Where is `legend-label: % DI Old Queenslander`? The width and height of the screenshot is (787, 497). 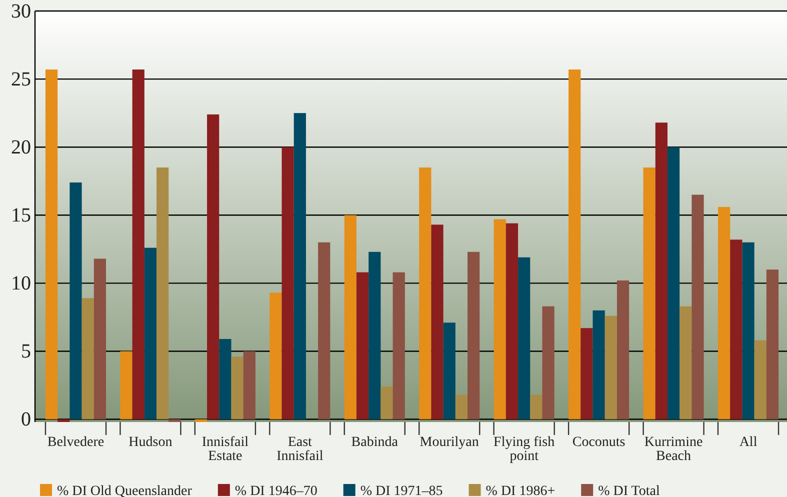
legend-label: % DI Old Queenslander is located at coordinates (124, 490).